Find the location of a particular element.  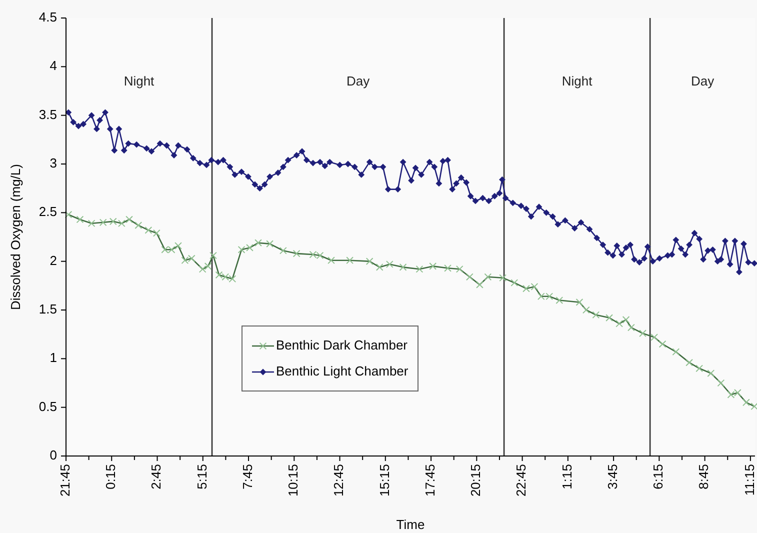

x-tick-label: 22:45 is located at coordinates (521, 480).